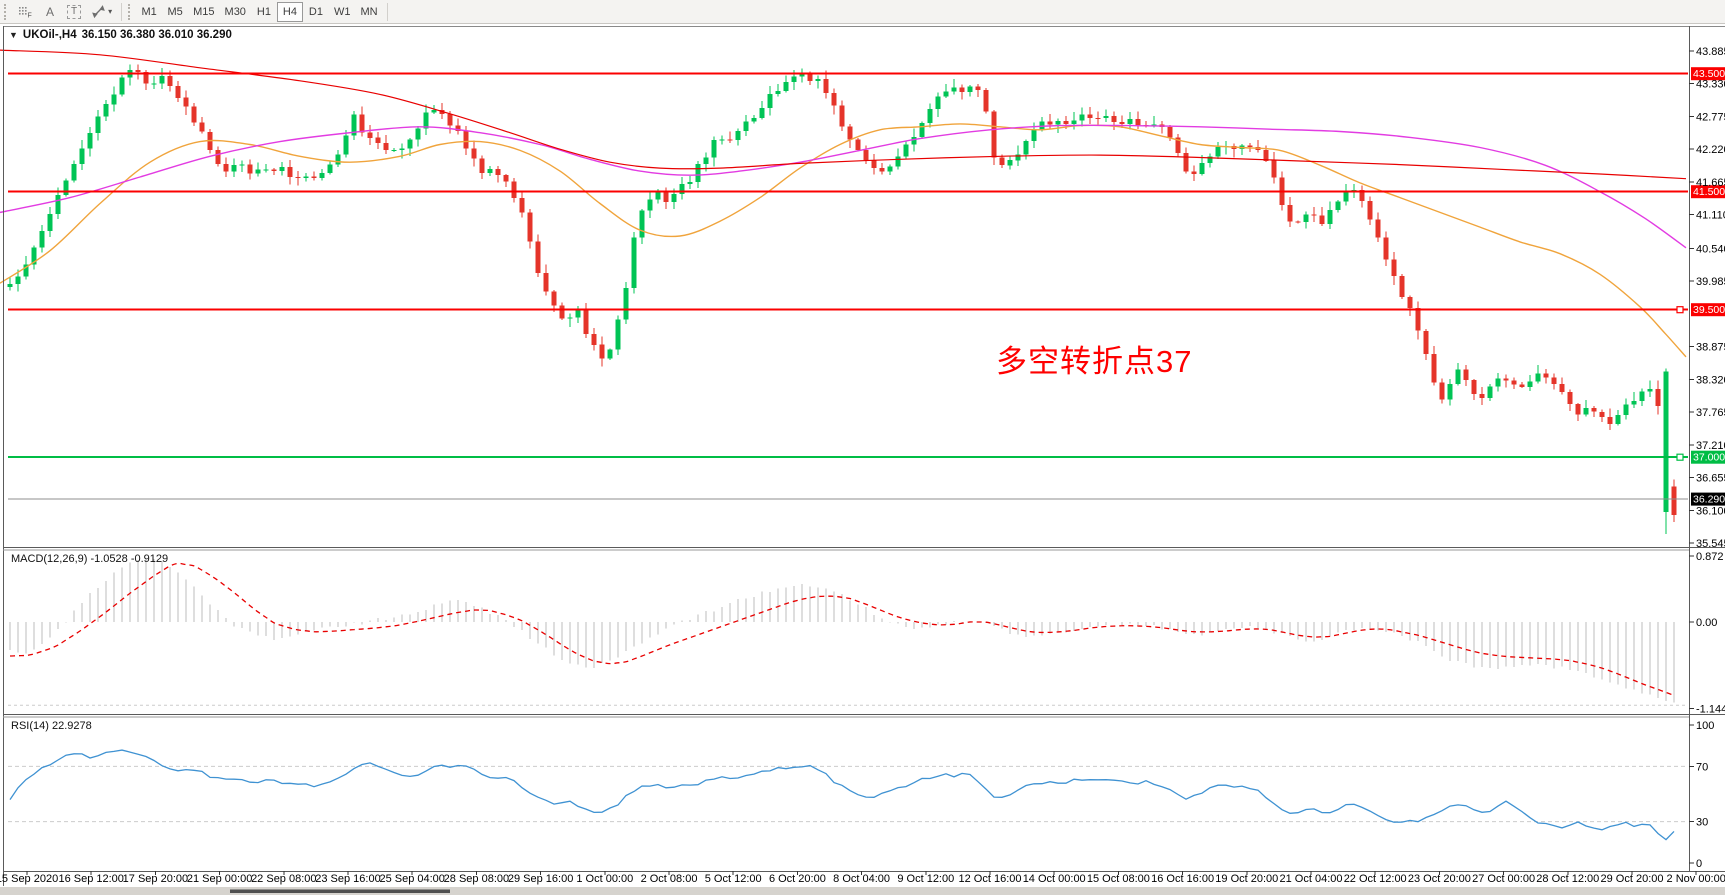 Image resolution: width=1725 pixels, height=895 pixels. What do you see at coordinates (1710, 479) in the screenshot?
I see `svg-text: 36.655` at bounding box center [1710, 479].